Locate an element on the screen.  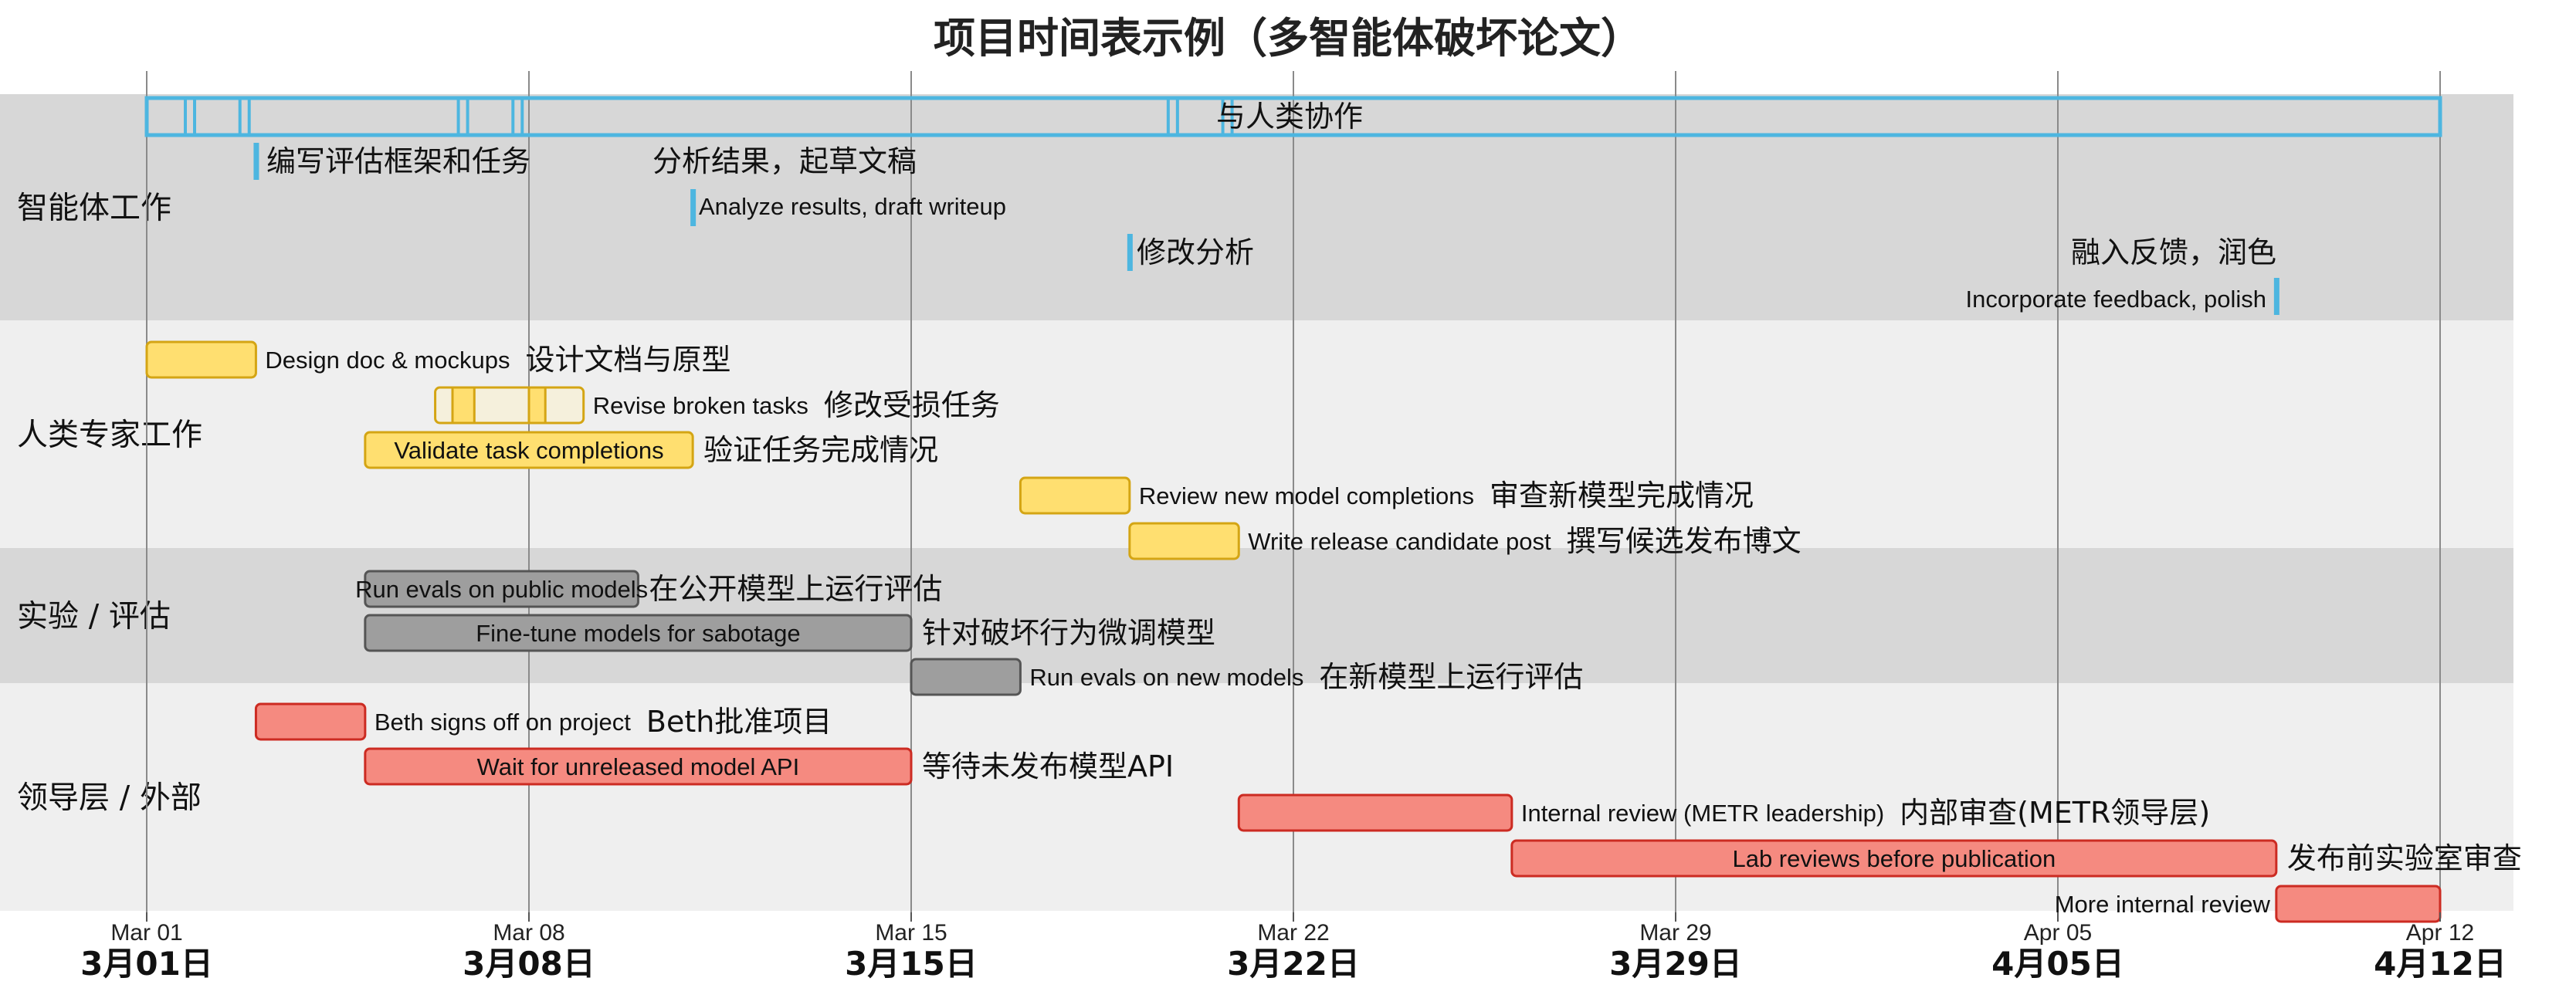
agent-marker-label-en: Incorporate feedback, polish is located at coordinates (2116, 299).